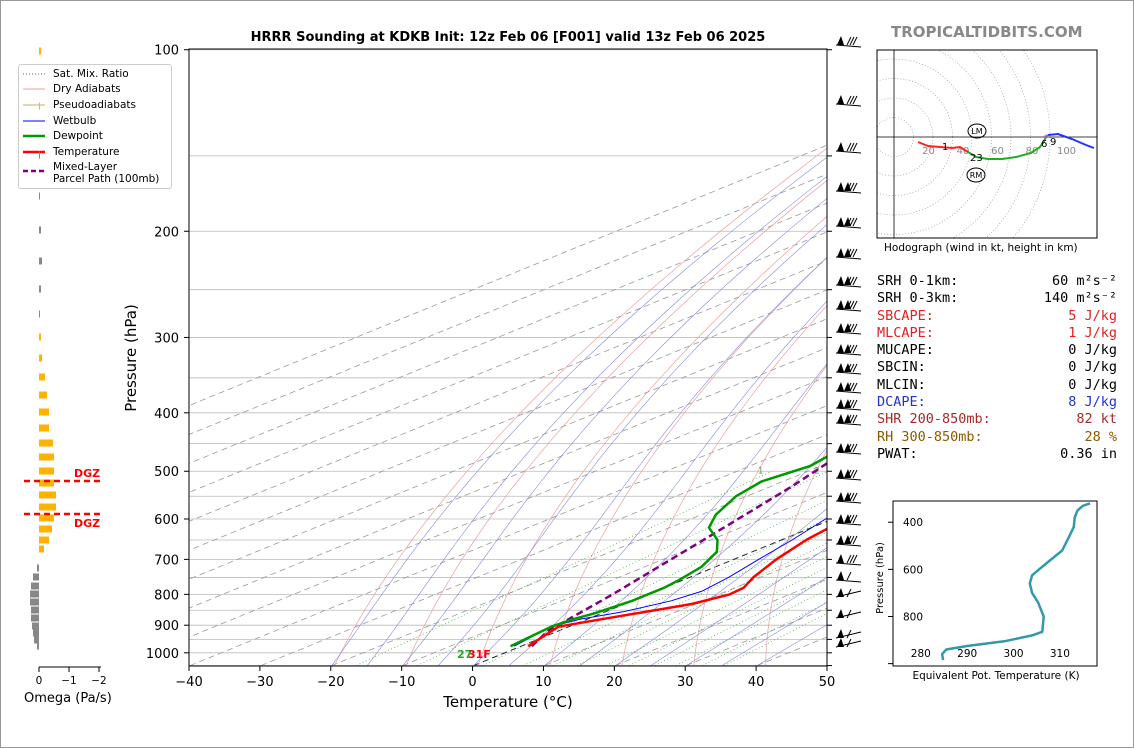  What do you see at coordinates (945, 147) in the screenshot?
I see `hodo-height-1: 1` at bounding box center [945, 147].